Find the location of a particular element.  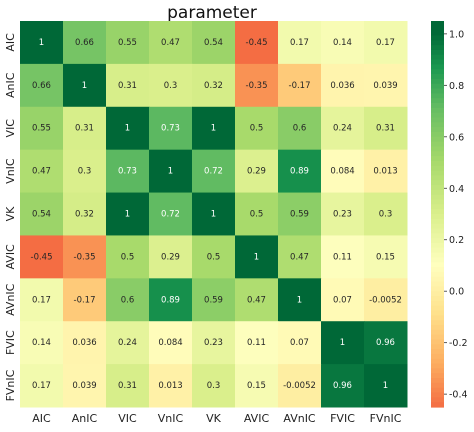

colorbar-tick-label: 0.4 is located at coordinates (456, 189).